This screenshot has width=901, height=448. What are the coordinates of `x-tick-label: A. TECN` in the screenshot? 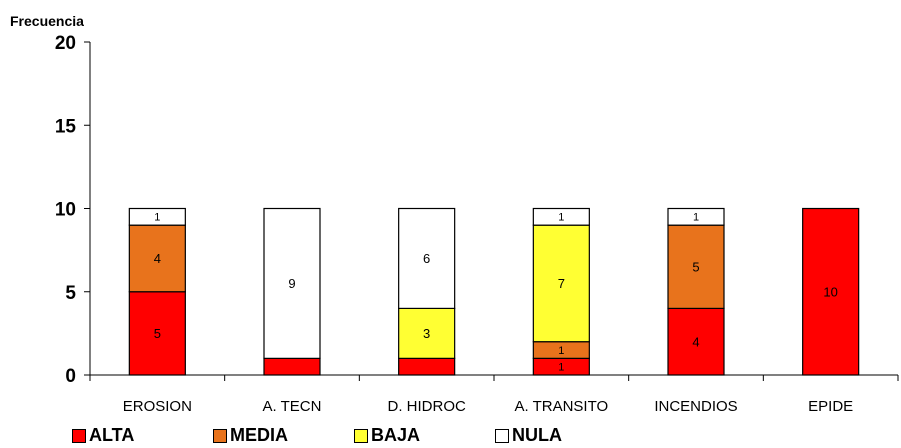 It's located at (292, 406).